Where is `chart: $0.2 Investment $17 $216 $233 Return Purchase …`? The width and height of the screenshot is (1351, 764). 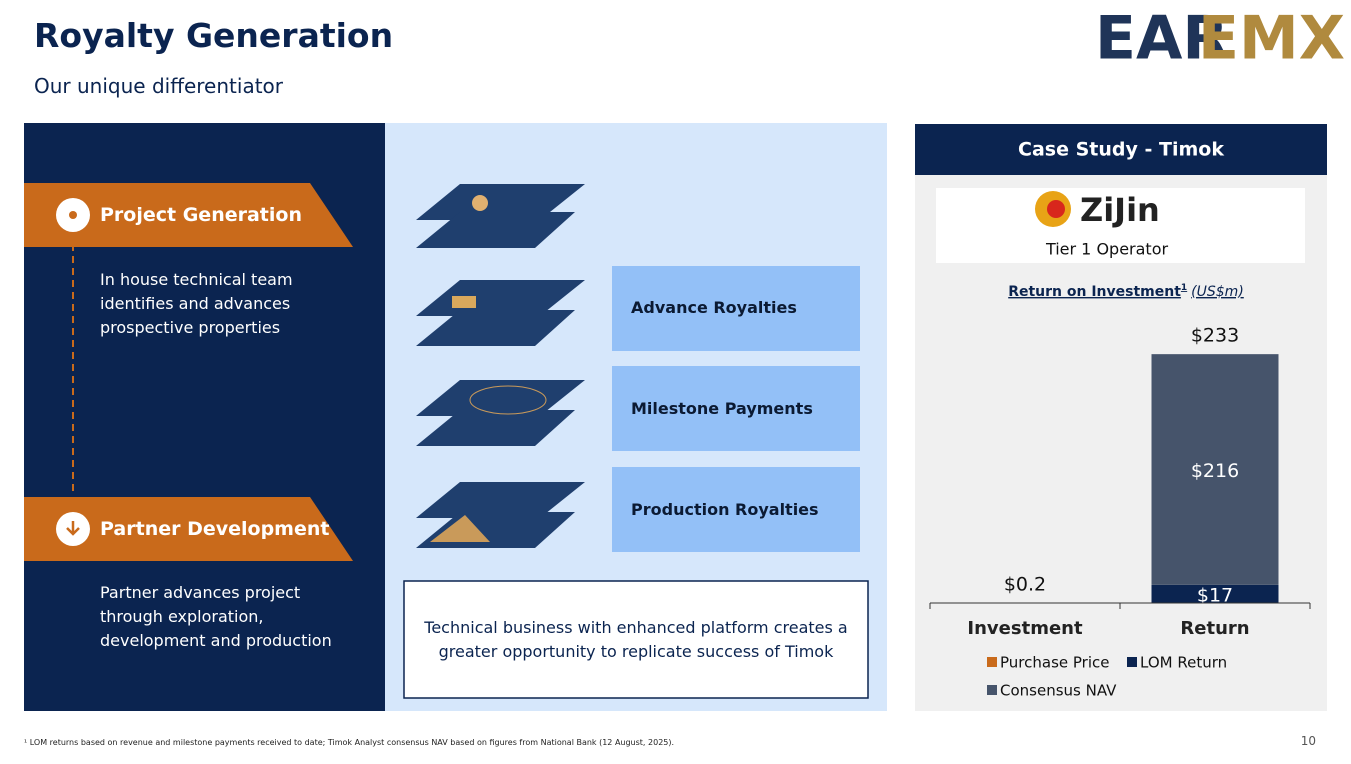 chart: $0.2 Investment $17 $216 $233 Return Purchase … is located at coordinates (1120, 512).